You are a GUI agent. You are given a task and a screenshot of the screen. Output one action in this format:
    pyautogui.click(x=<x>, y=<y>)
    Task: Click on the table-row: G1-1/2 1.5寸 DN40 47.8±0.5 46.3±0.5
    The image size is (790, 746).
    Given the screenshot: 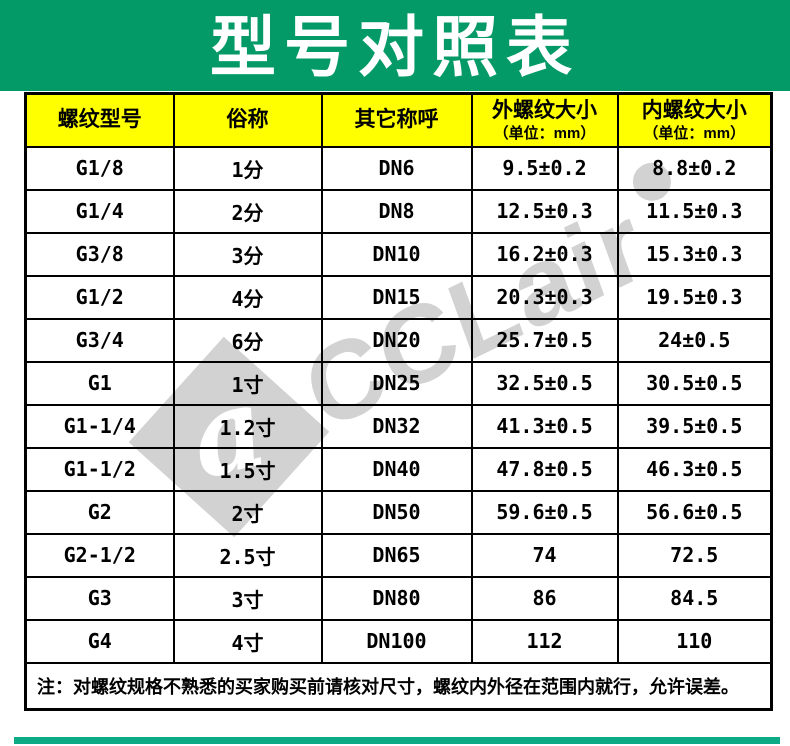 What is the action you would take?
    pyautogui.click(x=398, y=469)
    